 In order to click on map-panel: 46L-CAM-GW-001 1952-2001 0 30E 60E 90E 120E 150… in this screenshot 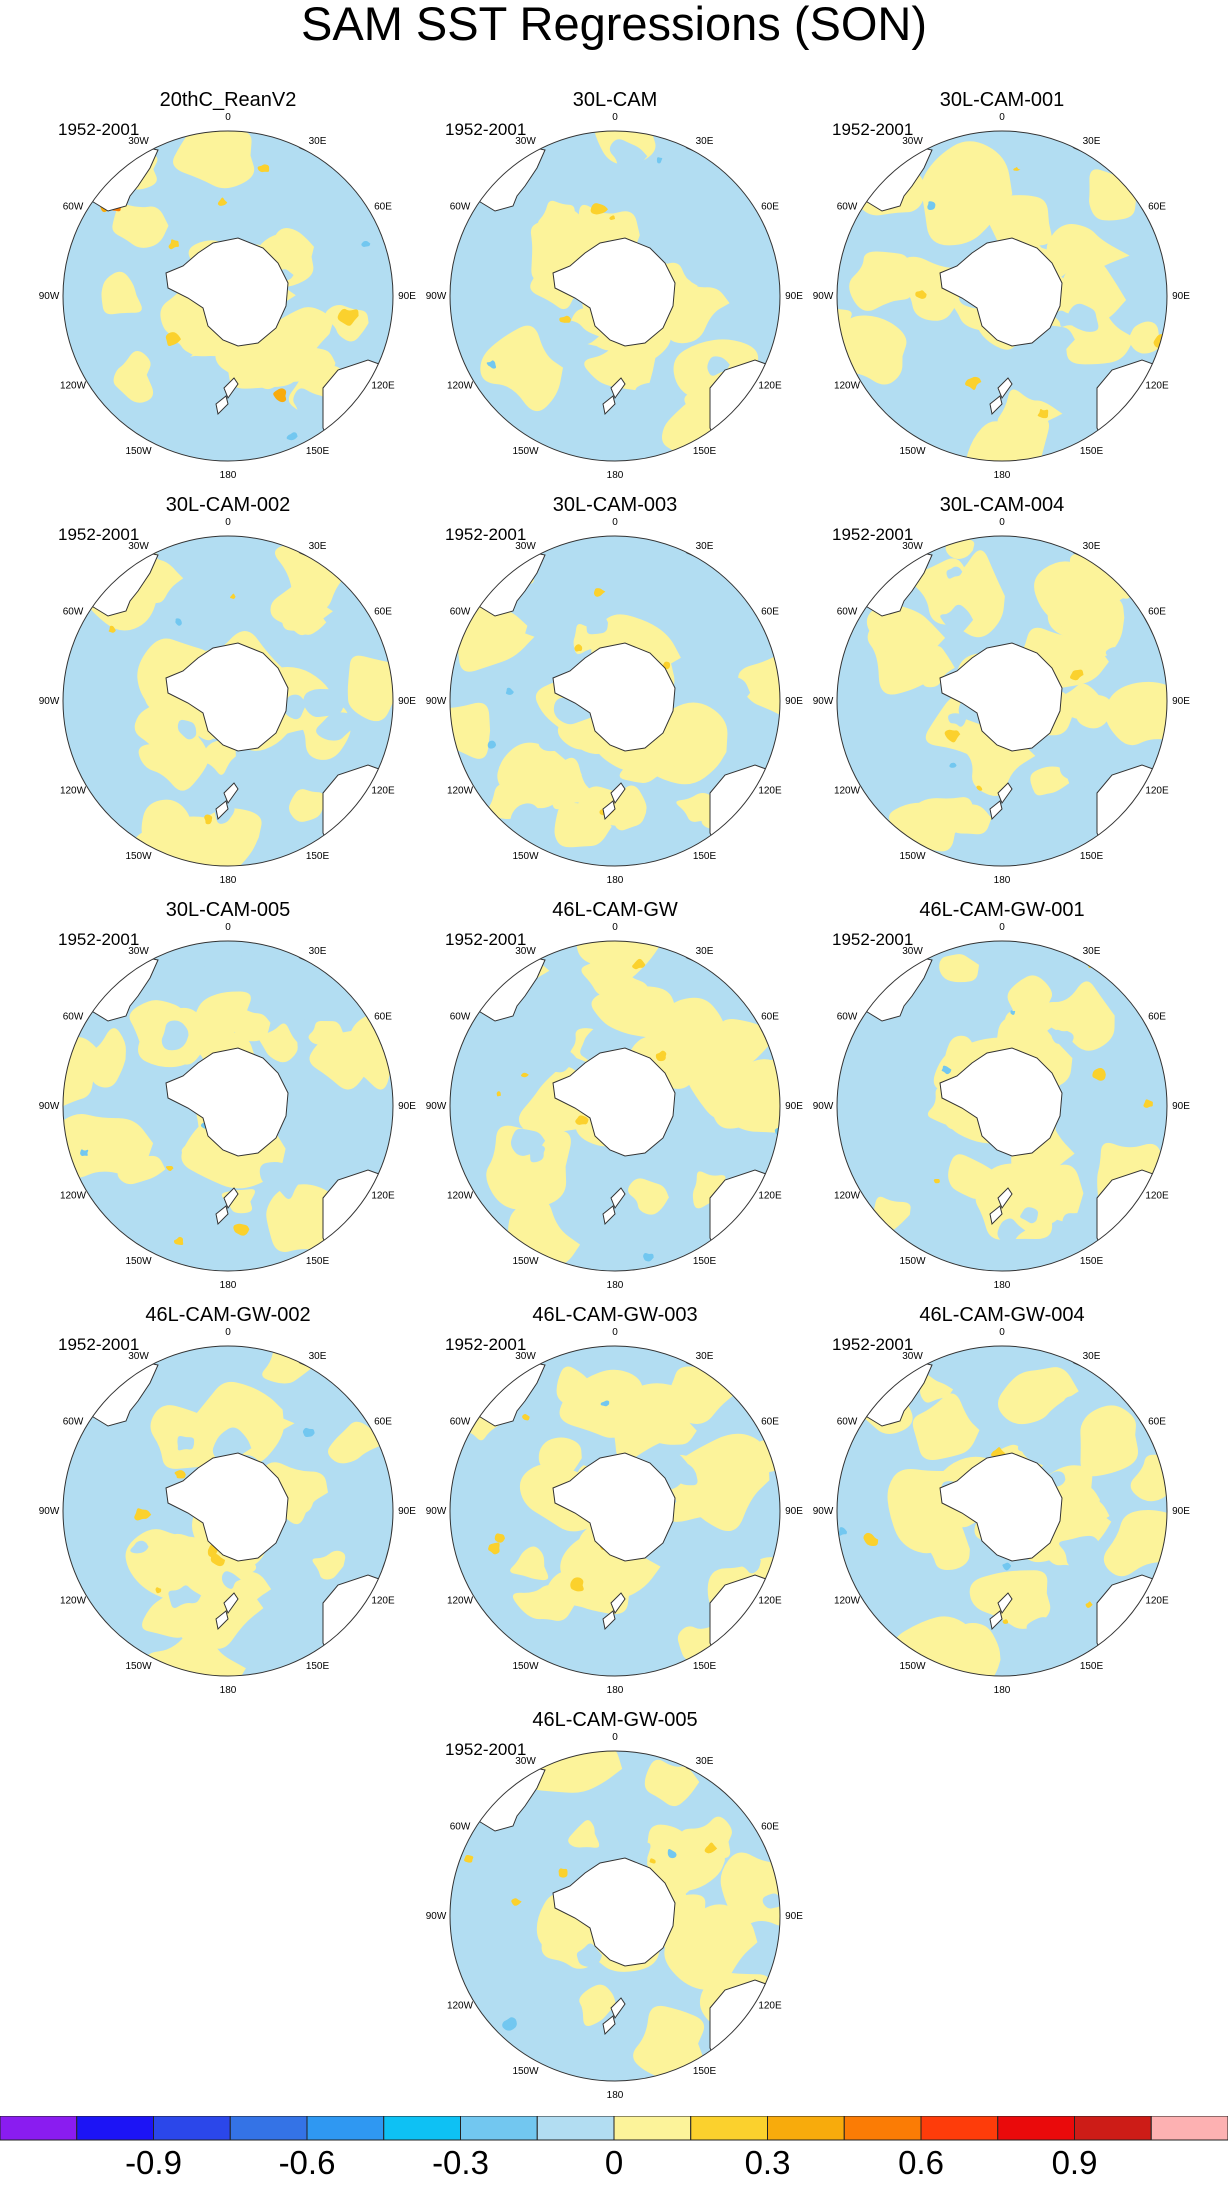, I will do `click(1002, 1098)`.